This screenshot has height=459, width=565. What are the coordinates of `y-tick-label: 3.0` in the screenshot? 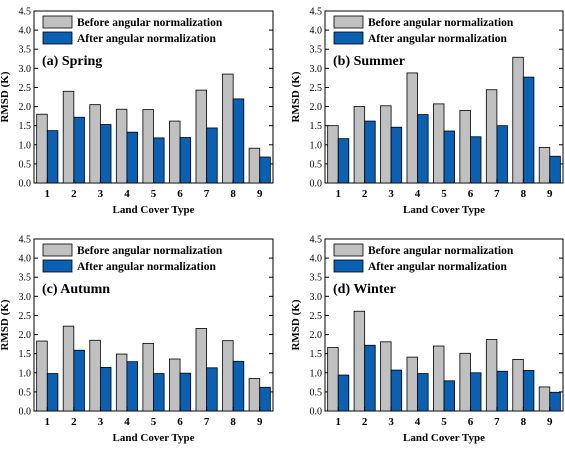 It's located at (316, 297).